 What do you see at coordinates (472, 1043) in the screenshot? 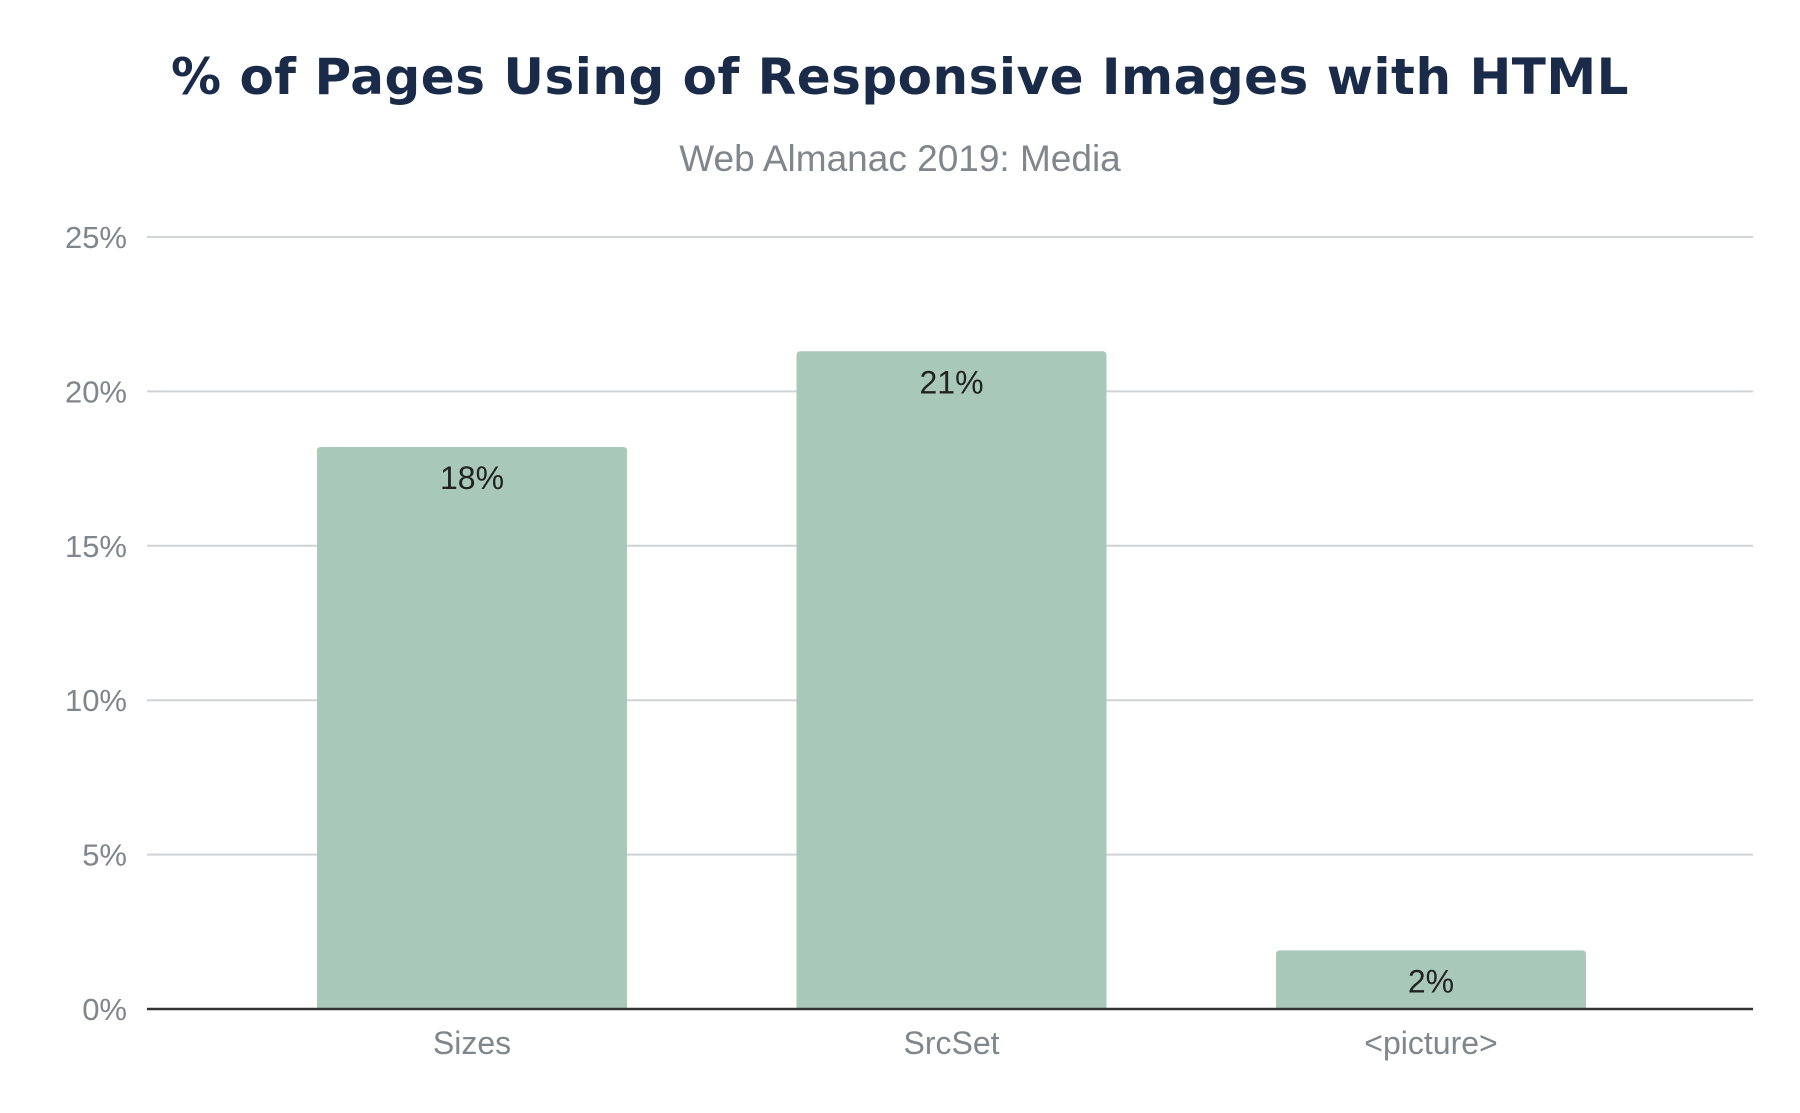
I see `x-tick-label: Sizes` at bounding box center [472, 1043].